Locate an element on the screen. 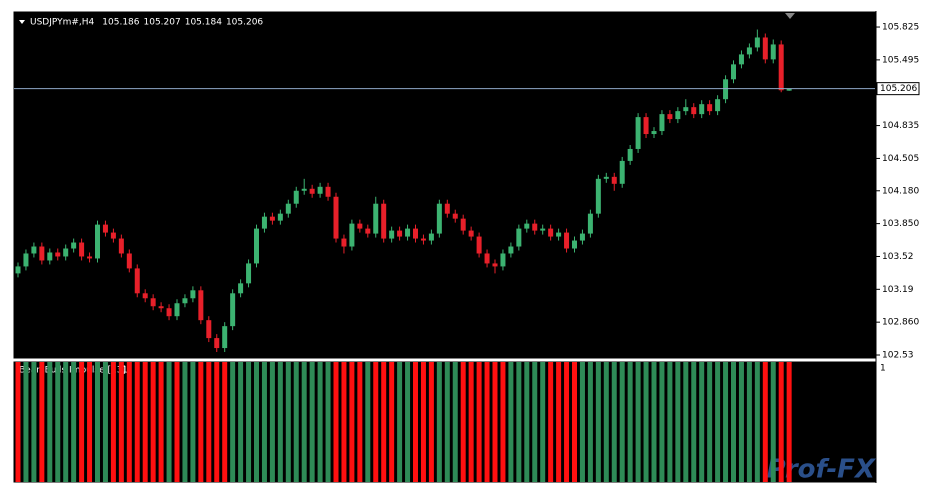 The width and height of the screenshot is (936, 493). y-tick-label: 102.53 is located at coordinates (898, 356).